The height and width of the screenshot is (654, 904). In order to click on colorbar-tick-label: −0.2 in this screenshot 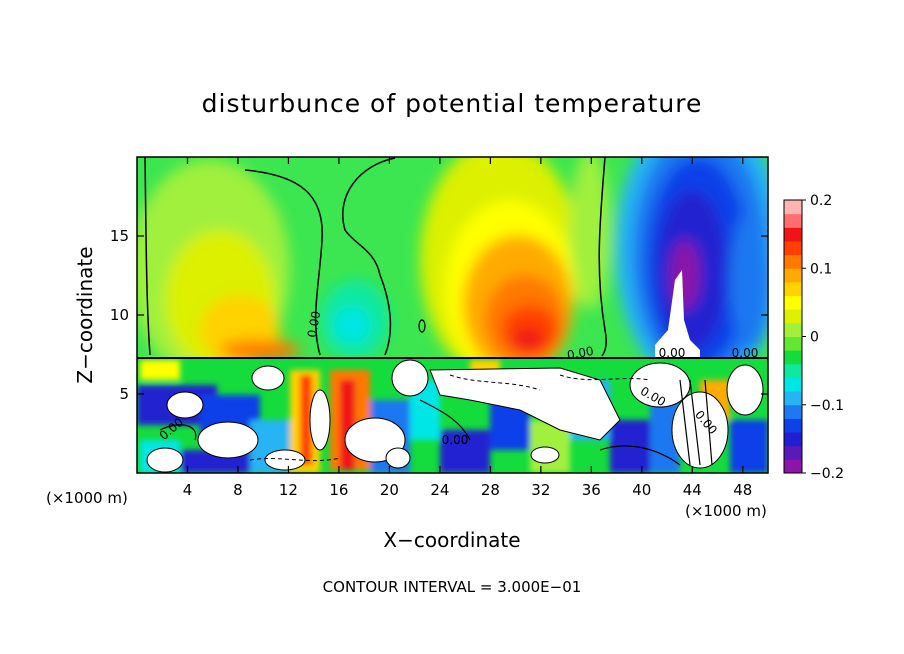, I will do `click(827, 474)`.